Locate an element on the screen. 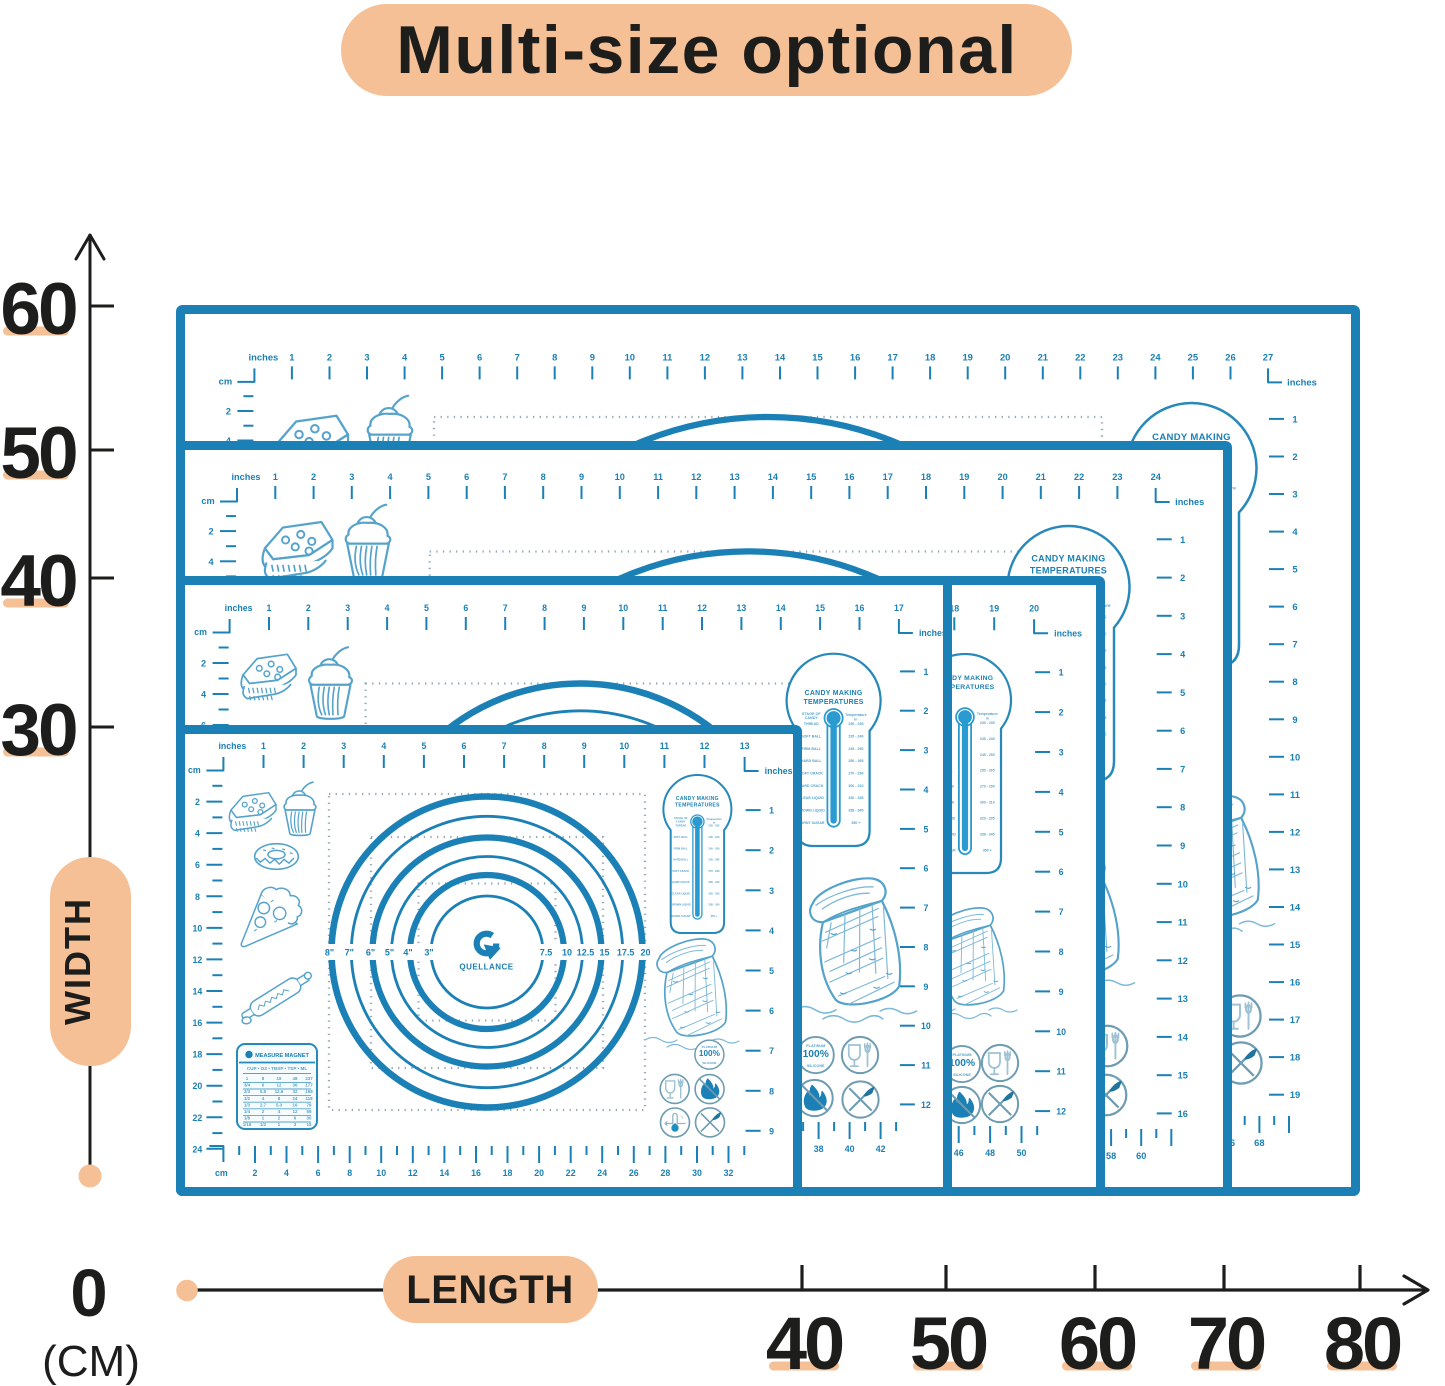 This screenshot has width=1445, height=1386. svg-text: CANDY MAKING is located at coordinates (1068, 559).